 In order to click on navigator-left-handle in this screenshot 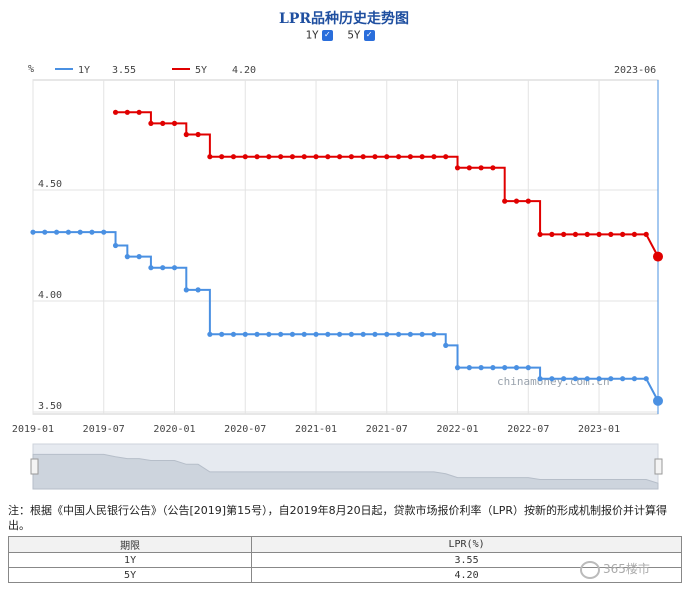, I will do `click(34, 466)`.